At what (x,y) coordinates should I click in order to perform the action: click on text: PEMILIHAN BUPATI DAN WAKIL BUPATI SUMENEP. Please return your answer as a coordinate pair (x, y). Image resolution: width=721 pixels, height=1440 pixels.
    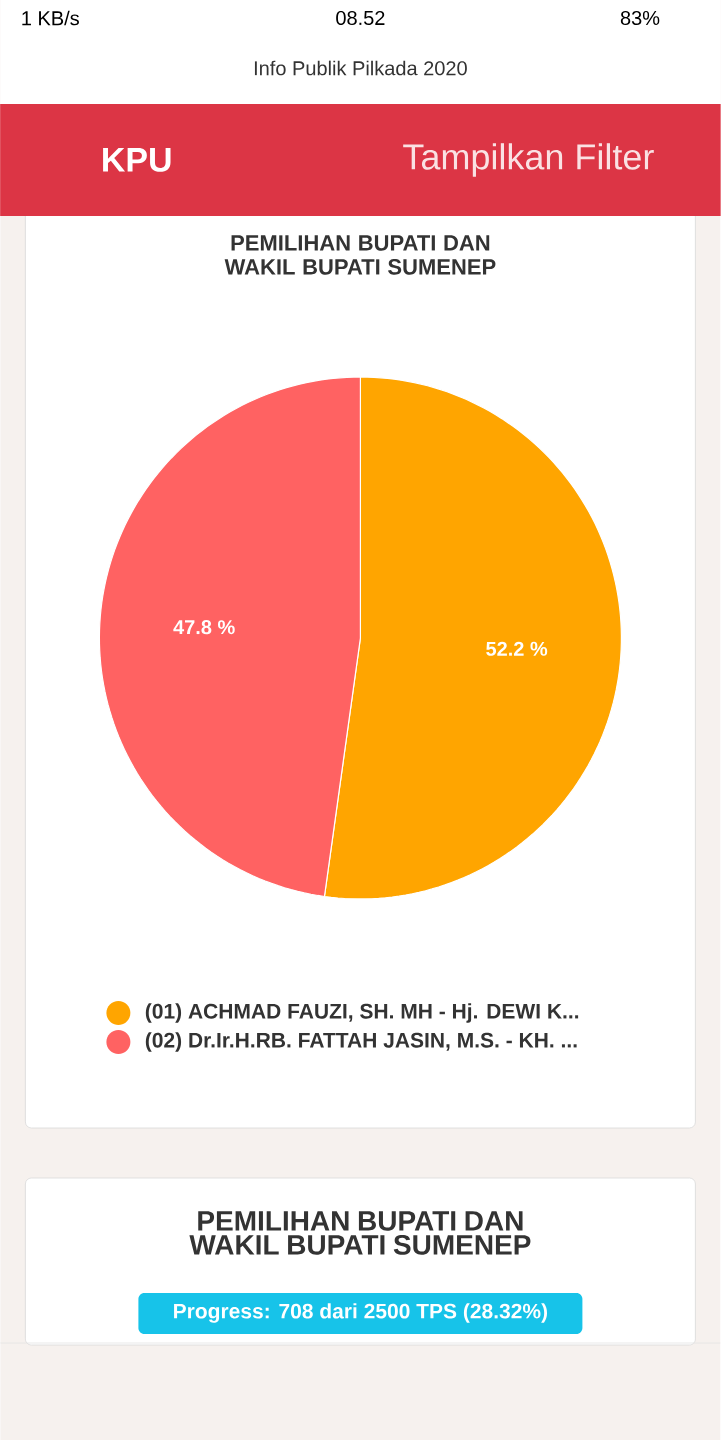
    Looking at the image, I should click on (360, 1233).